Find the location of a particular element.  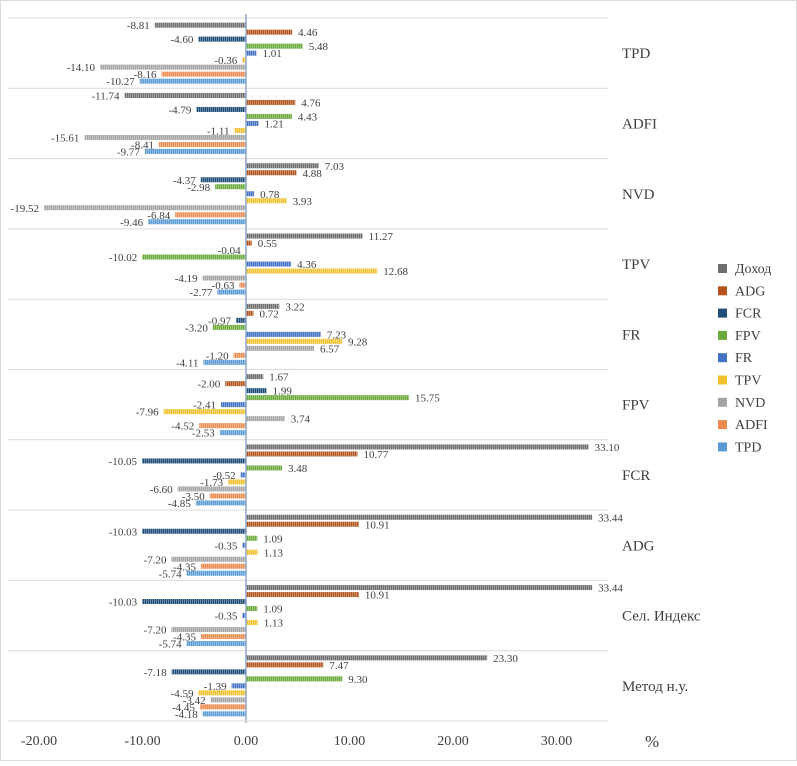

bar-adg-fr is located at coordinates (244, 545).